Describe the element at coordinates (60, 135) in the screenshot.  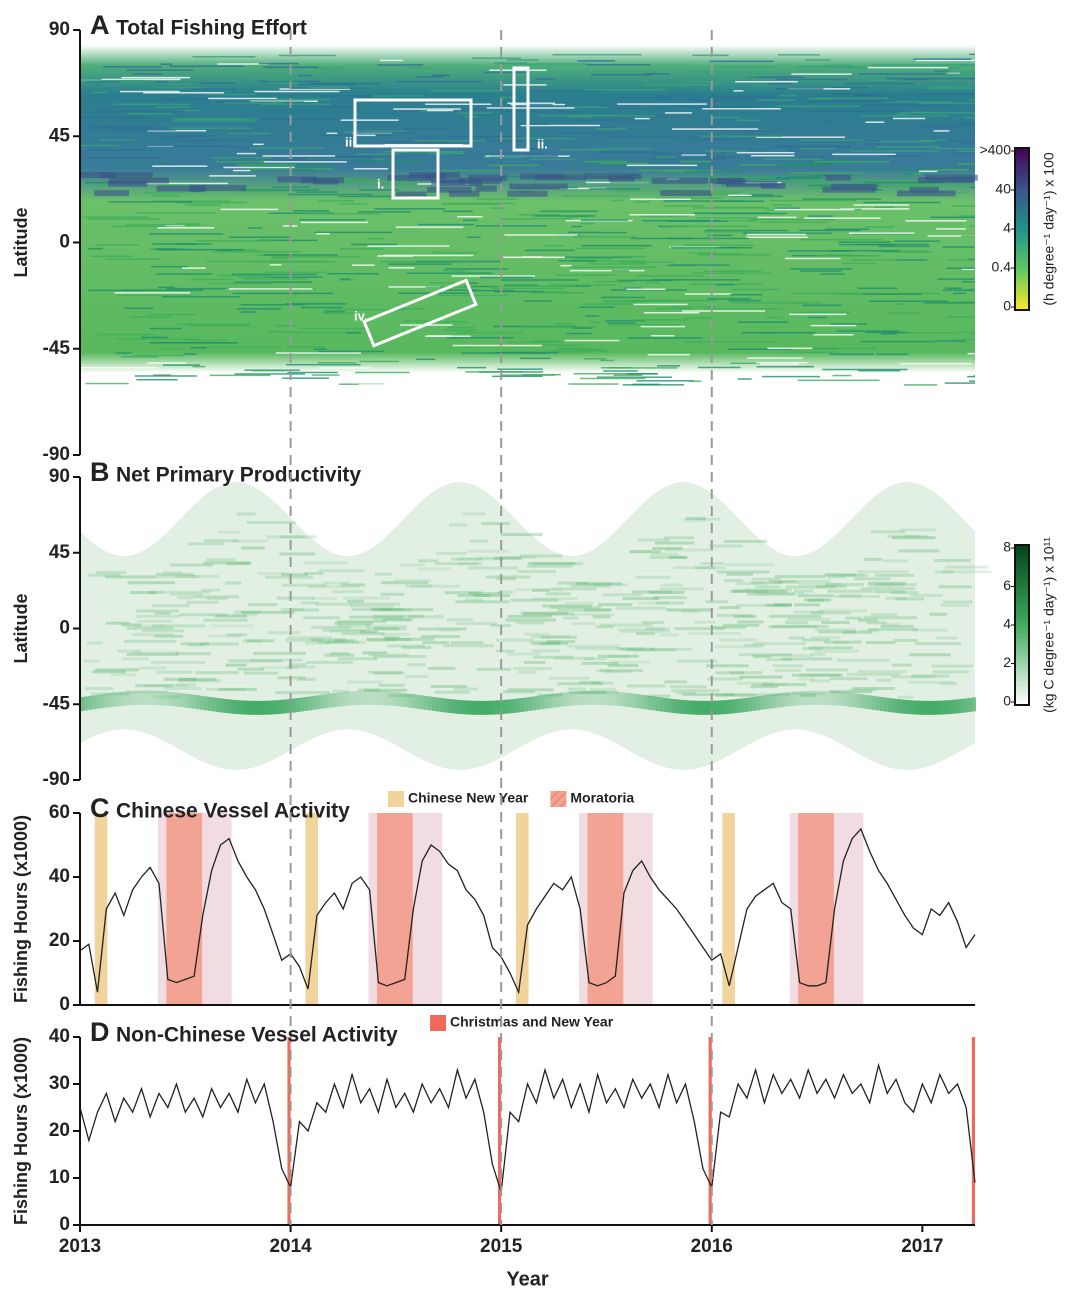
I see `y-tick-label: 45` at that location.